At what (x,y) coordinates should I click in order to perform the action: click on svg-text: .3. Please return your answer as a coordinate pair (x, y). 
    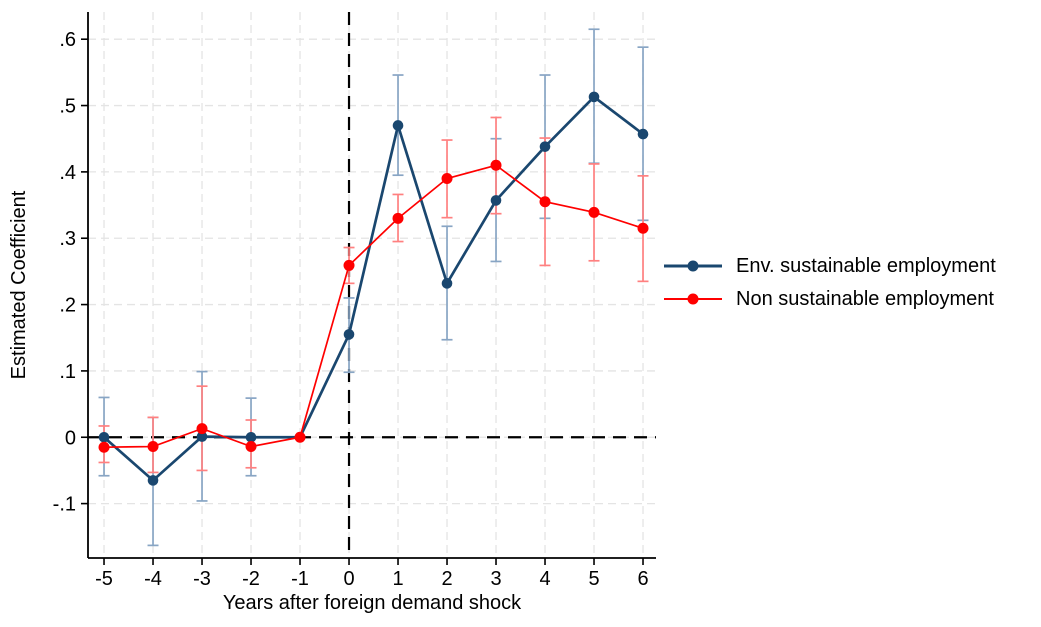
    Looking at the image, I should click on (67, 239).